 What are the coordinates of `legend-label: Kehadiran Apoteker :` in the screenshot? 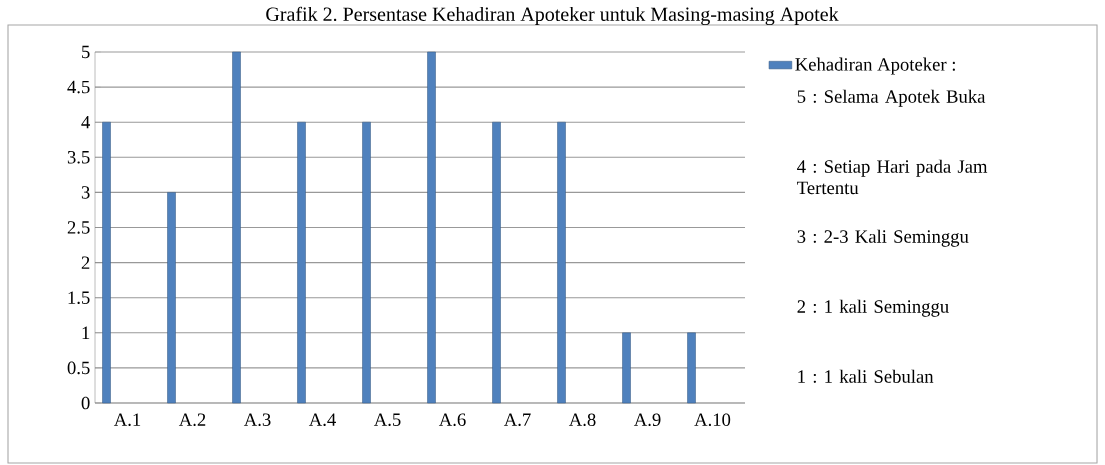 It's located at (875, 66).